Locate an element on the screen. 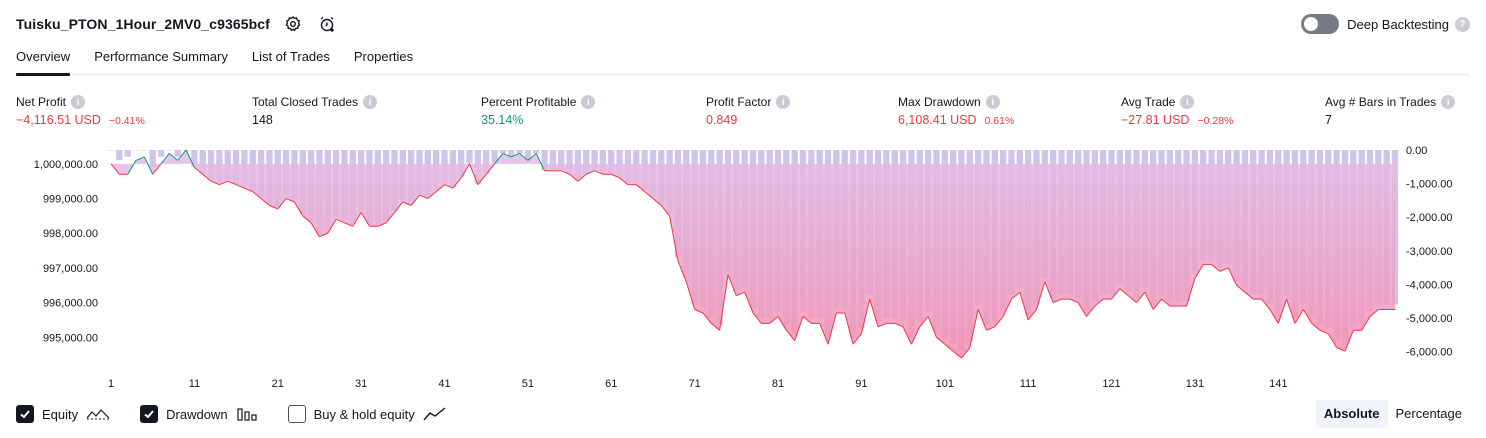 The image size is (1486, 438). x-tick-label: 41 is located at coordinates (444, 384).